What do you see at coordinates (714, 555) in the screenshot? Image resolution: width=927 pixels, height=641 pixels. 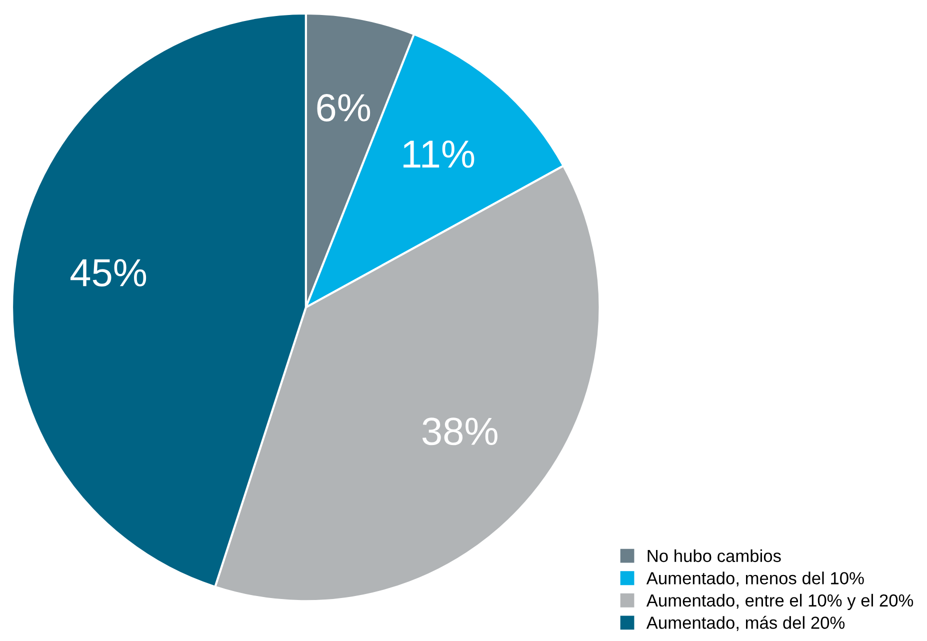 I see `legend-label: No hubo cambios` at bounding box center [714, 555].